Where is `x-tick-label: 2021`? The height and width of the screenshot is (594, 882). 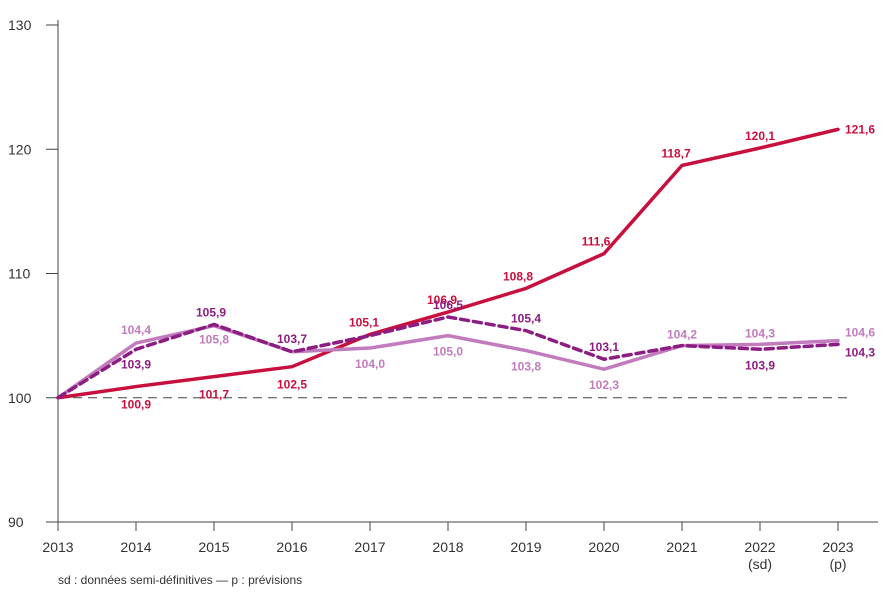
x-tick-label: 2021 is located at coordinates (681, 547).